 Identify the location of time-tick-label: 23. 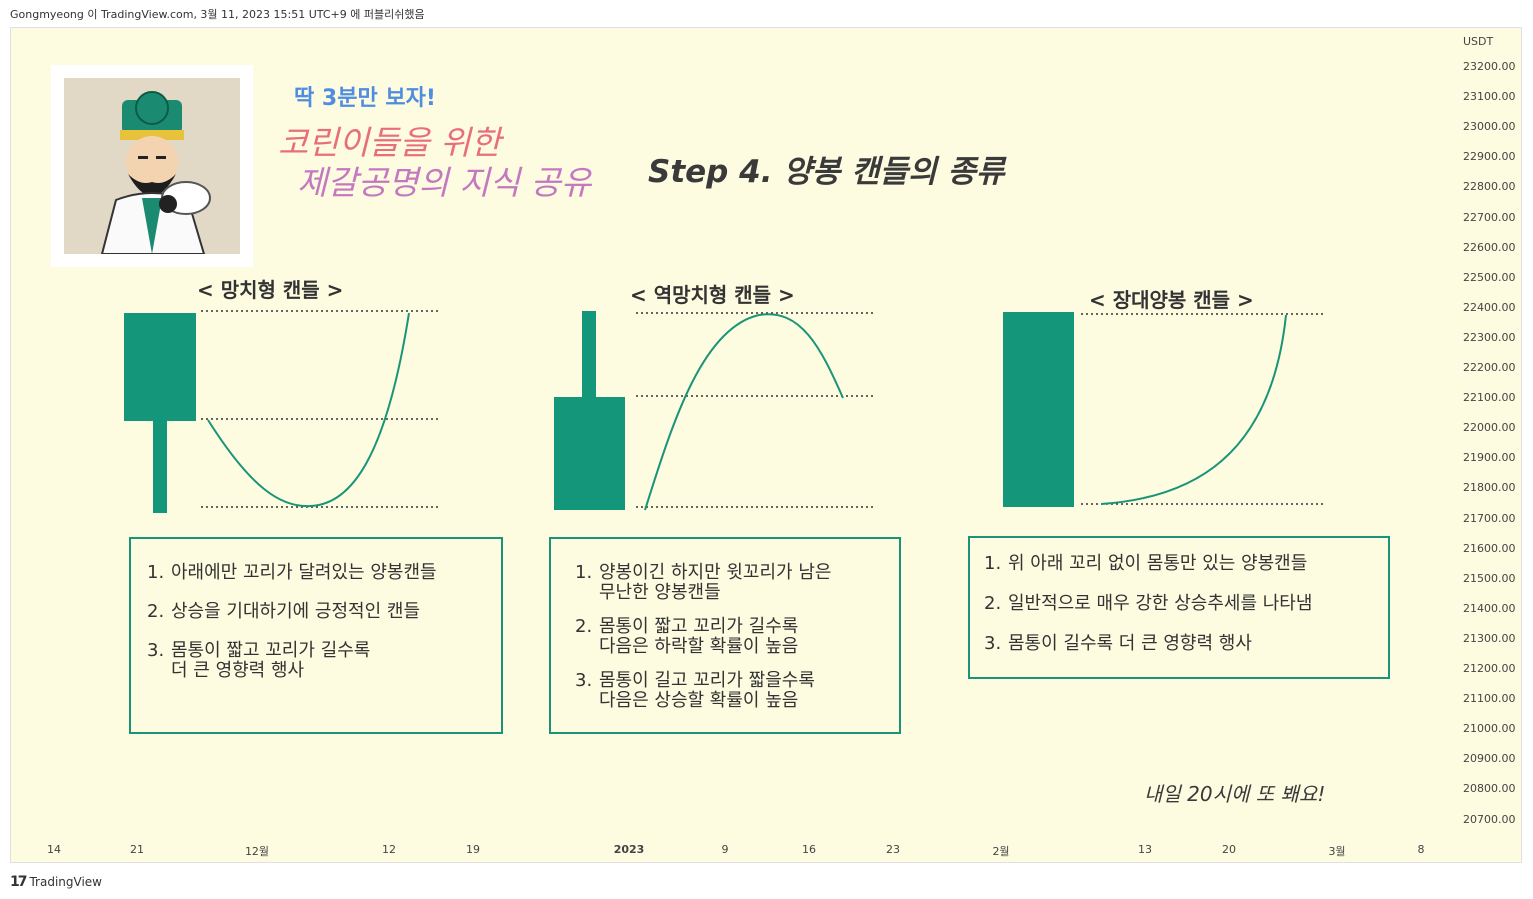
(893, 849).